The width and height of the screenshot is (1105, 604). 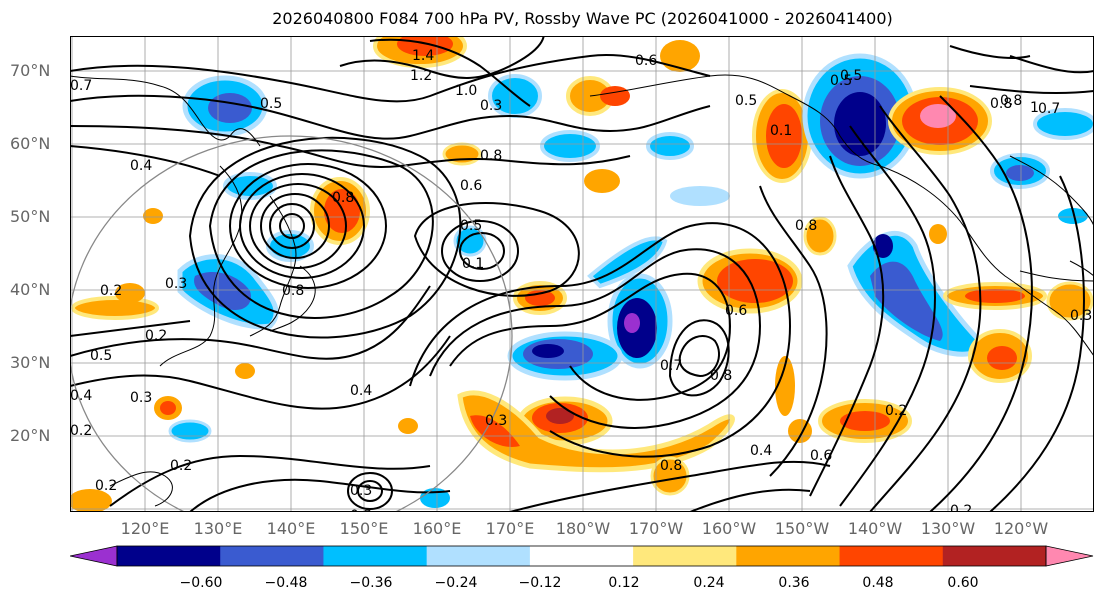 I want to click on lon-label: 180°W, so click(x=583, y=528).